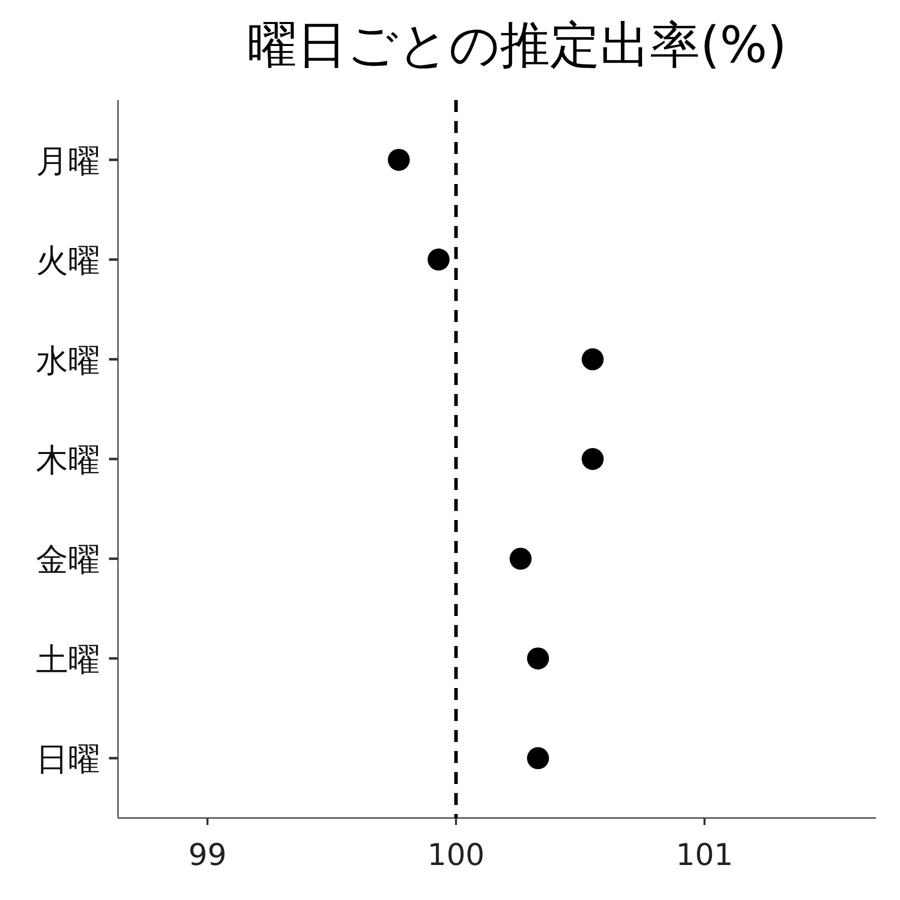 The image size is (900, 900). Describe the element at coordinates (456, 855) in the screenshot. I see `x-tick-label: 100` at that location.